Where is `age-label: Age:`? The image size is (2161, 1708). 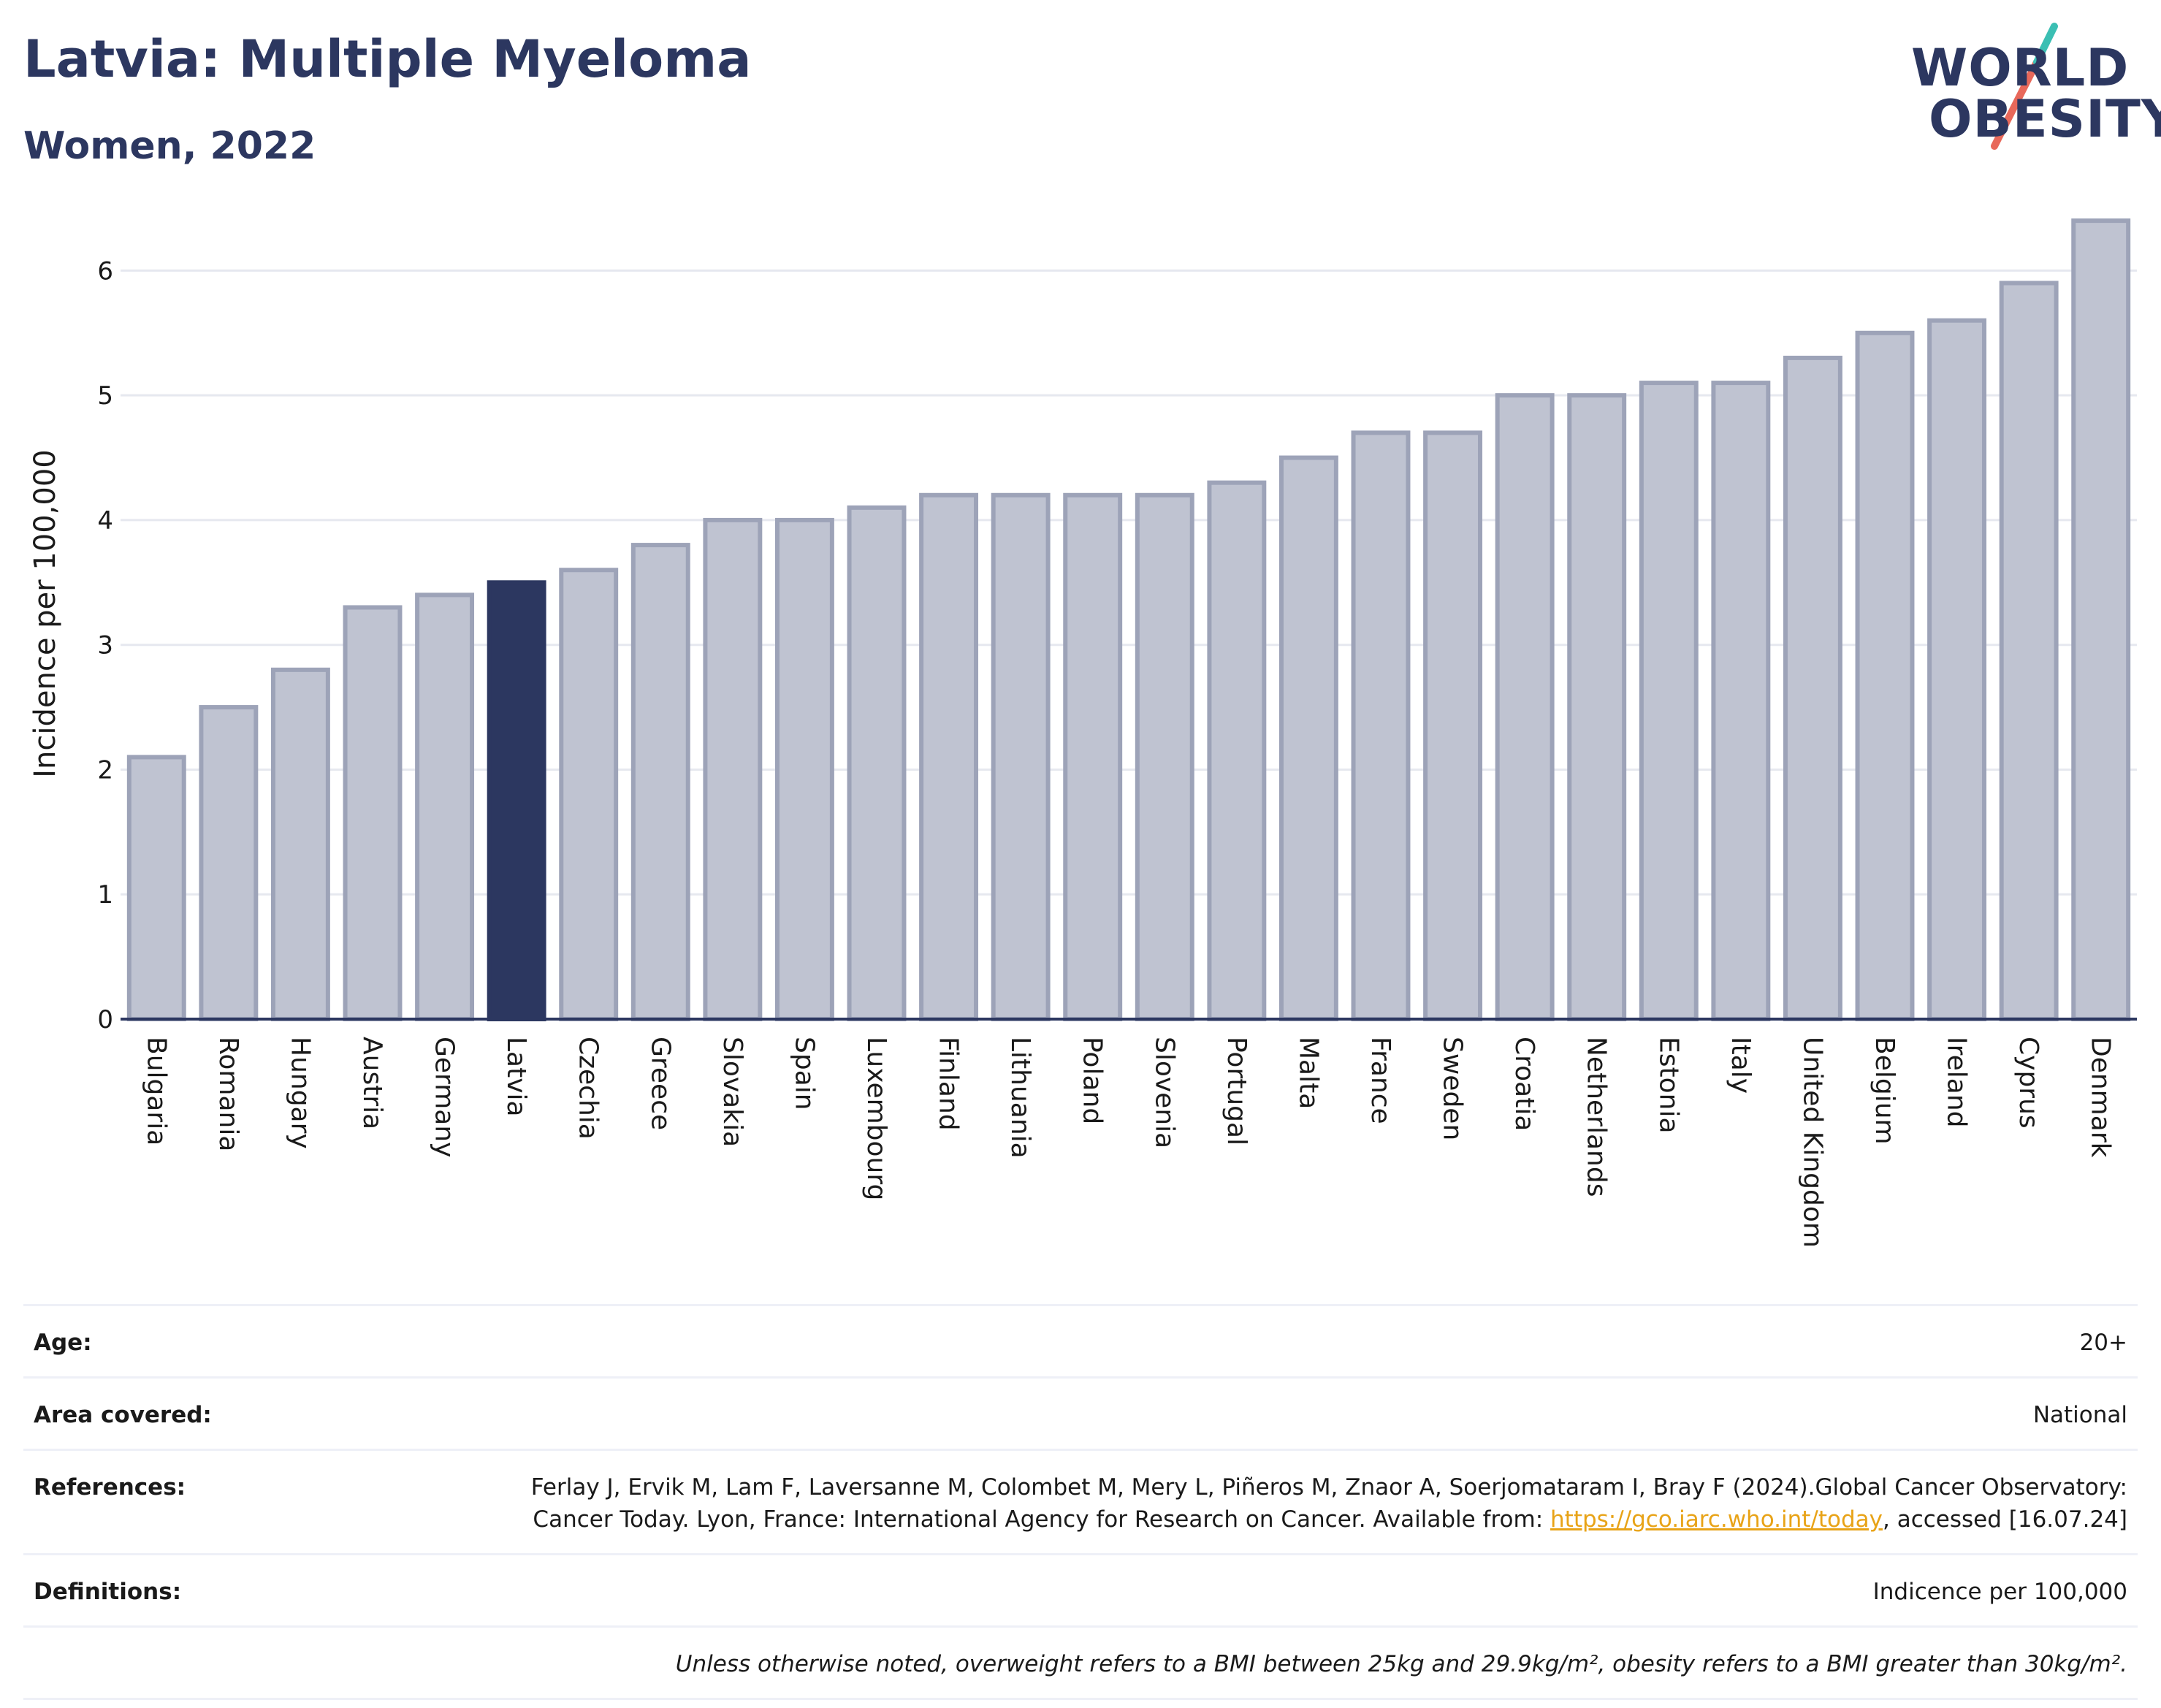 age-label: Age: is located at coordinates (63, 1343).